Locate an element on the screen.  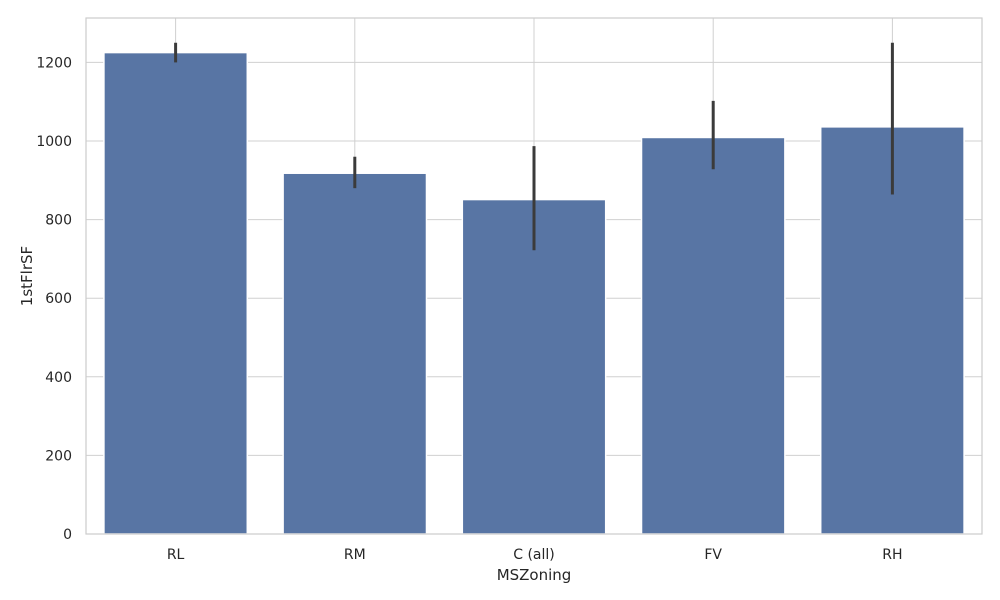
x-tick-label: FV is located at coordinates (713, 555).